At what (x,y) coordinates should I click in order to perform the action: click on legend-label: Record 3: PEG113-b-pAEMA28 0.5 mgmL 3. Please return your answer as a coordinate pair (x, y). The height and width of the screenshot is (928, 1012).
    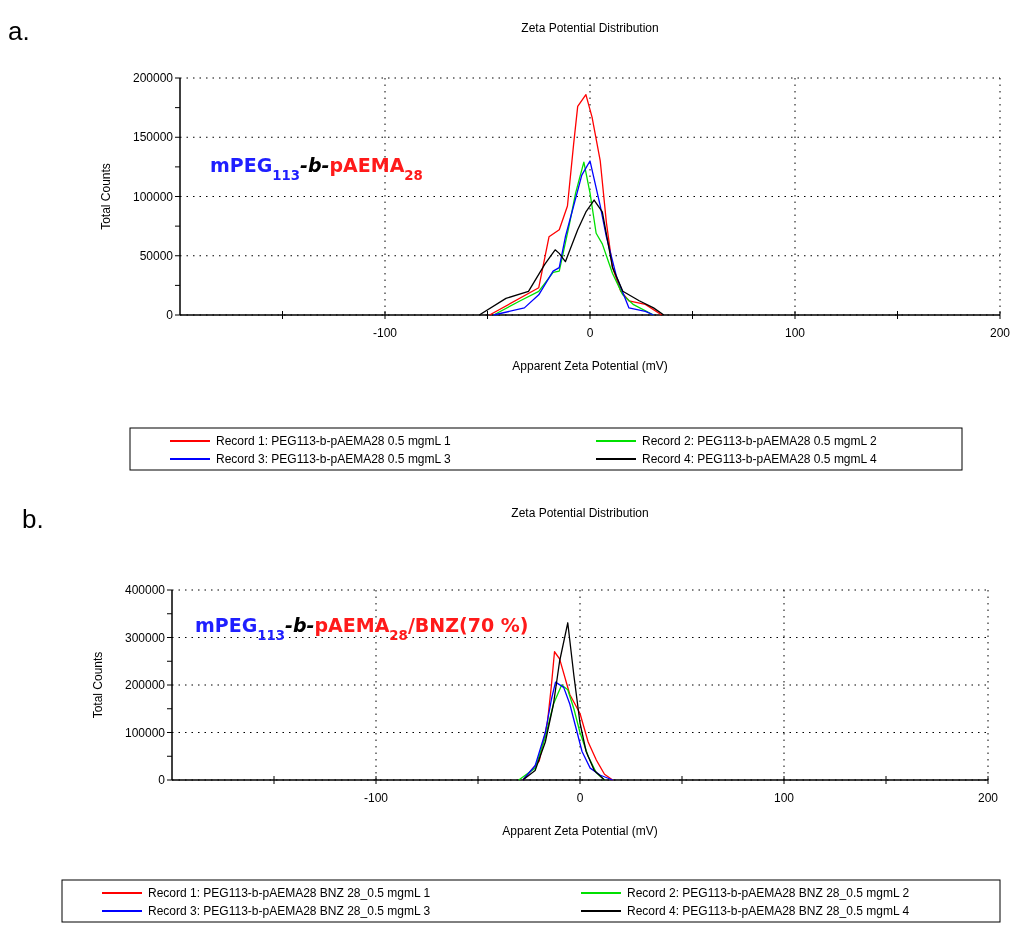
    Looking at the image, I should click on (334, 459).